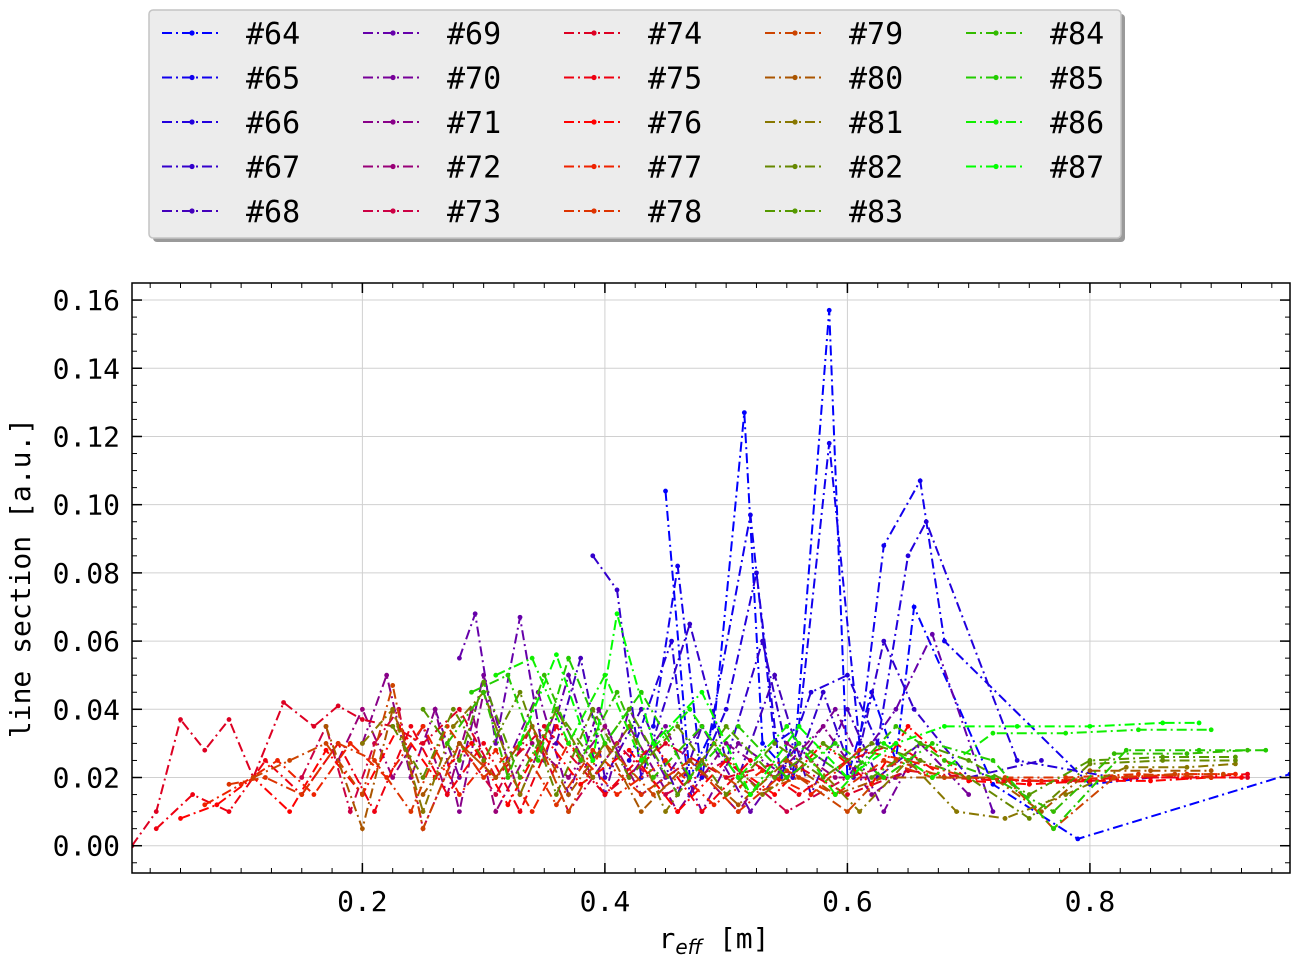  I want to click on legend-label: #70, so click(474, 79).